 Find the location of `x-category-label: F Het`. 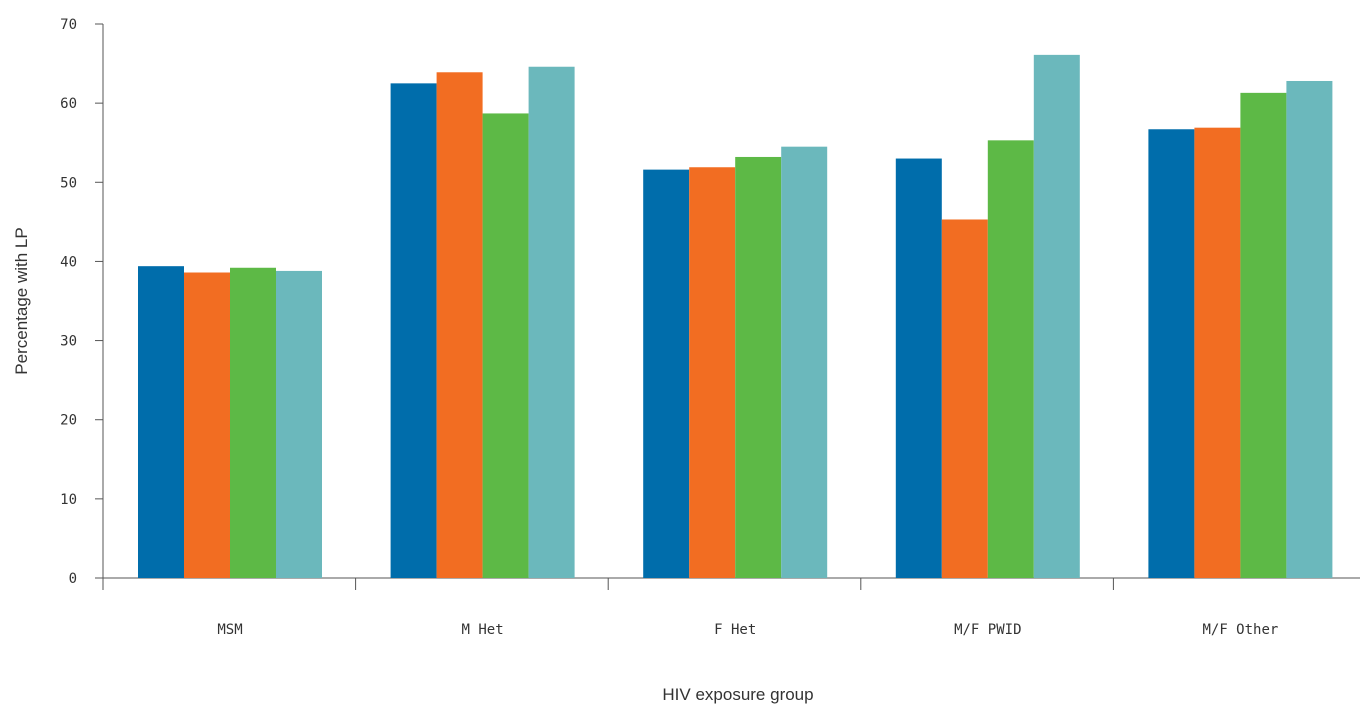

x-category-label: F Het is located at coordinates (735, 630).